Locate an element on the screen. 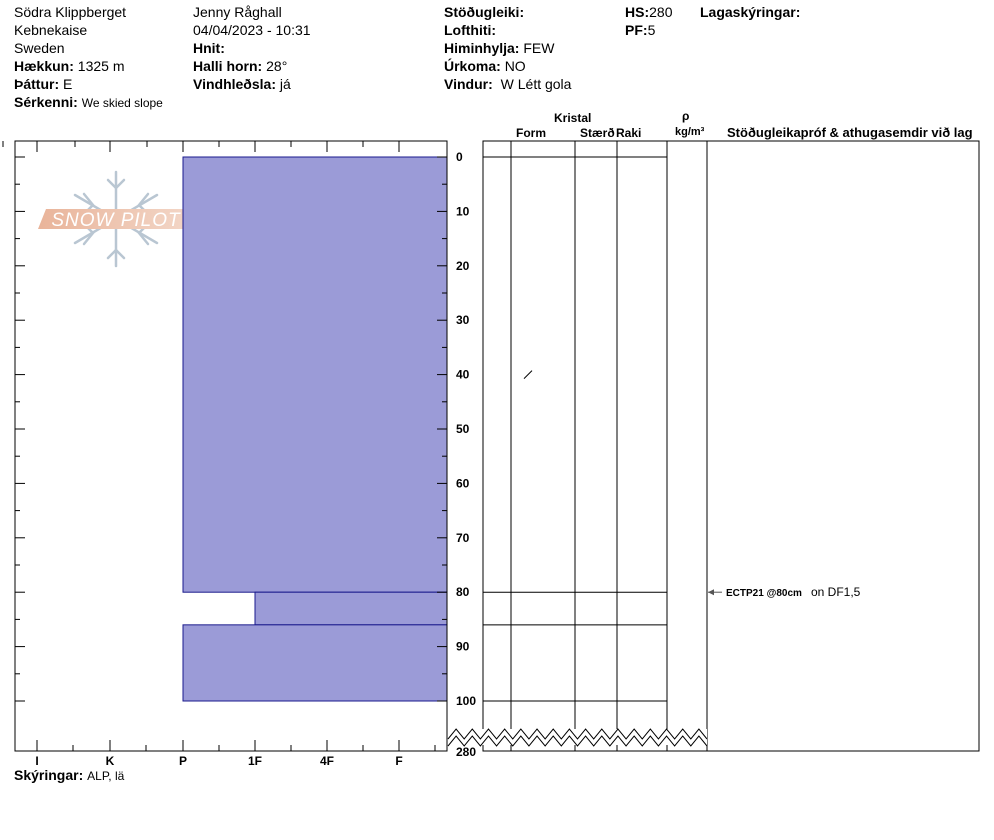 This screenshot has height=840, width=994. coords-label: Hnit: is located at coordinates (209, 48).